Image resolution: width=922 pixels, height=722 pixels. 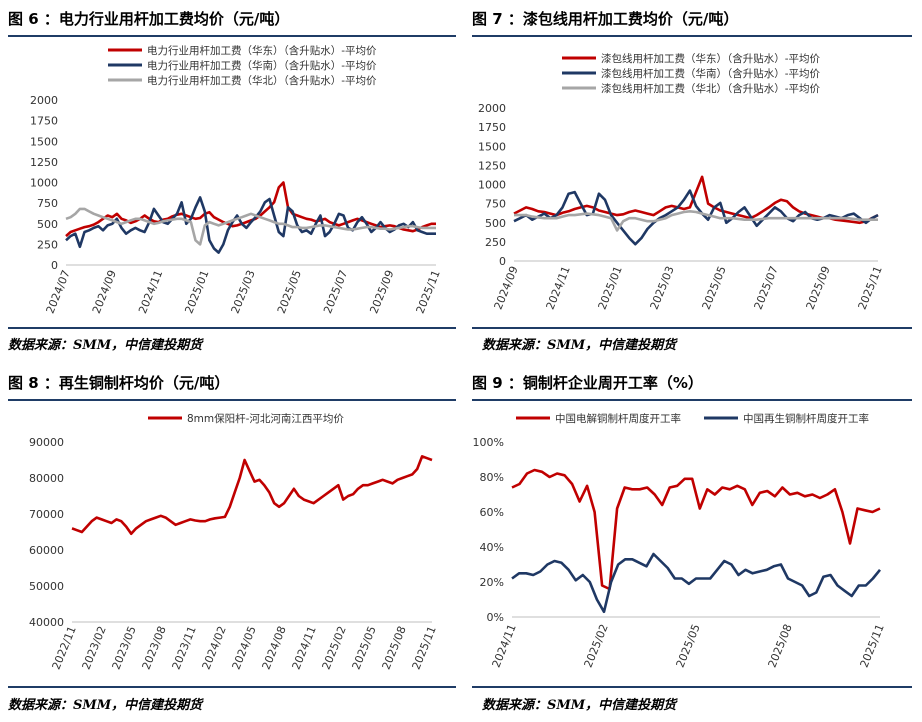 What do you see at coordinates (46, 514) in the screenshot?
I see `y-tick-label: 70000` at bounding box center [46, 514].